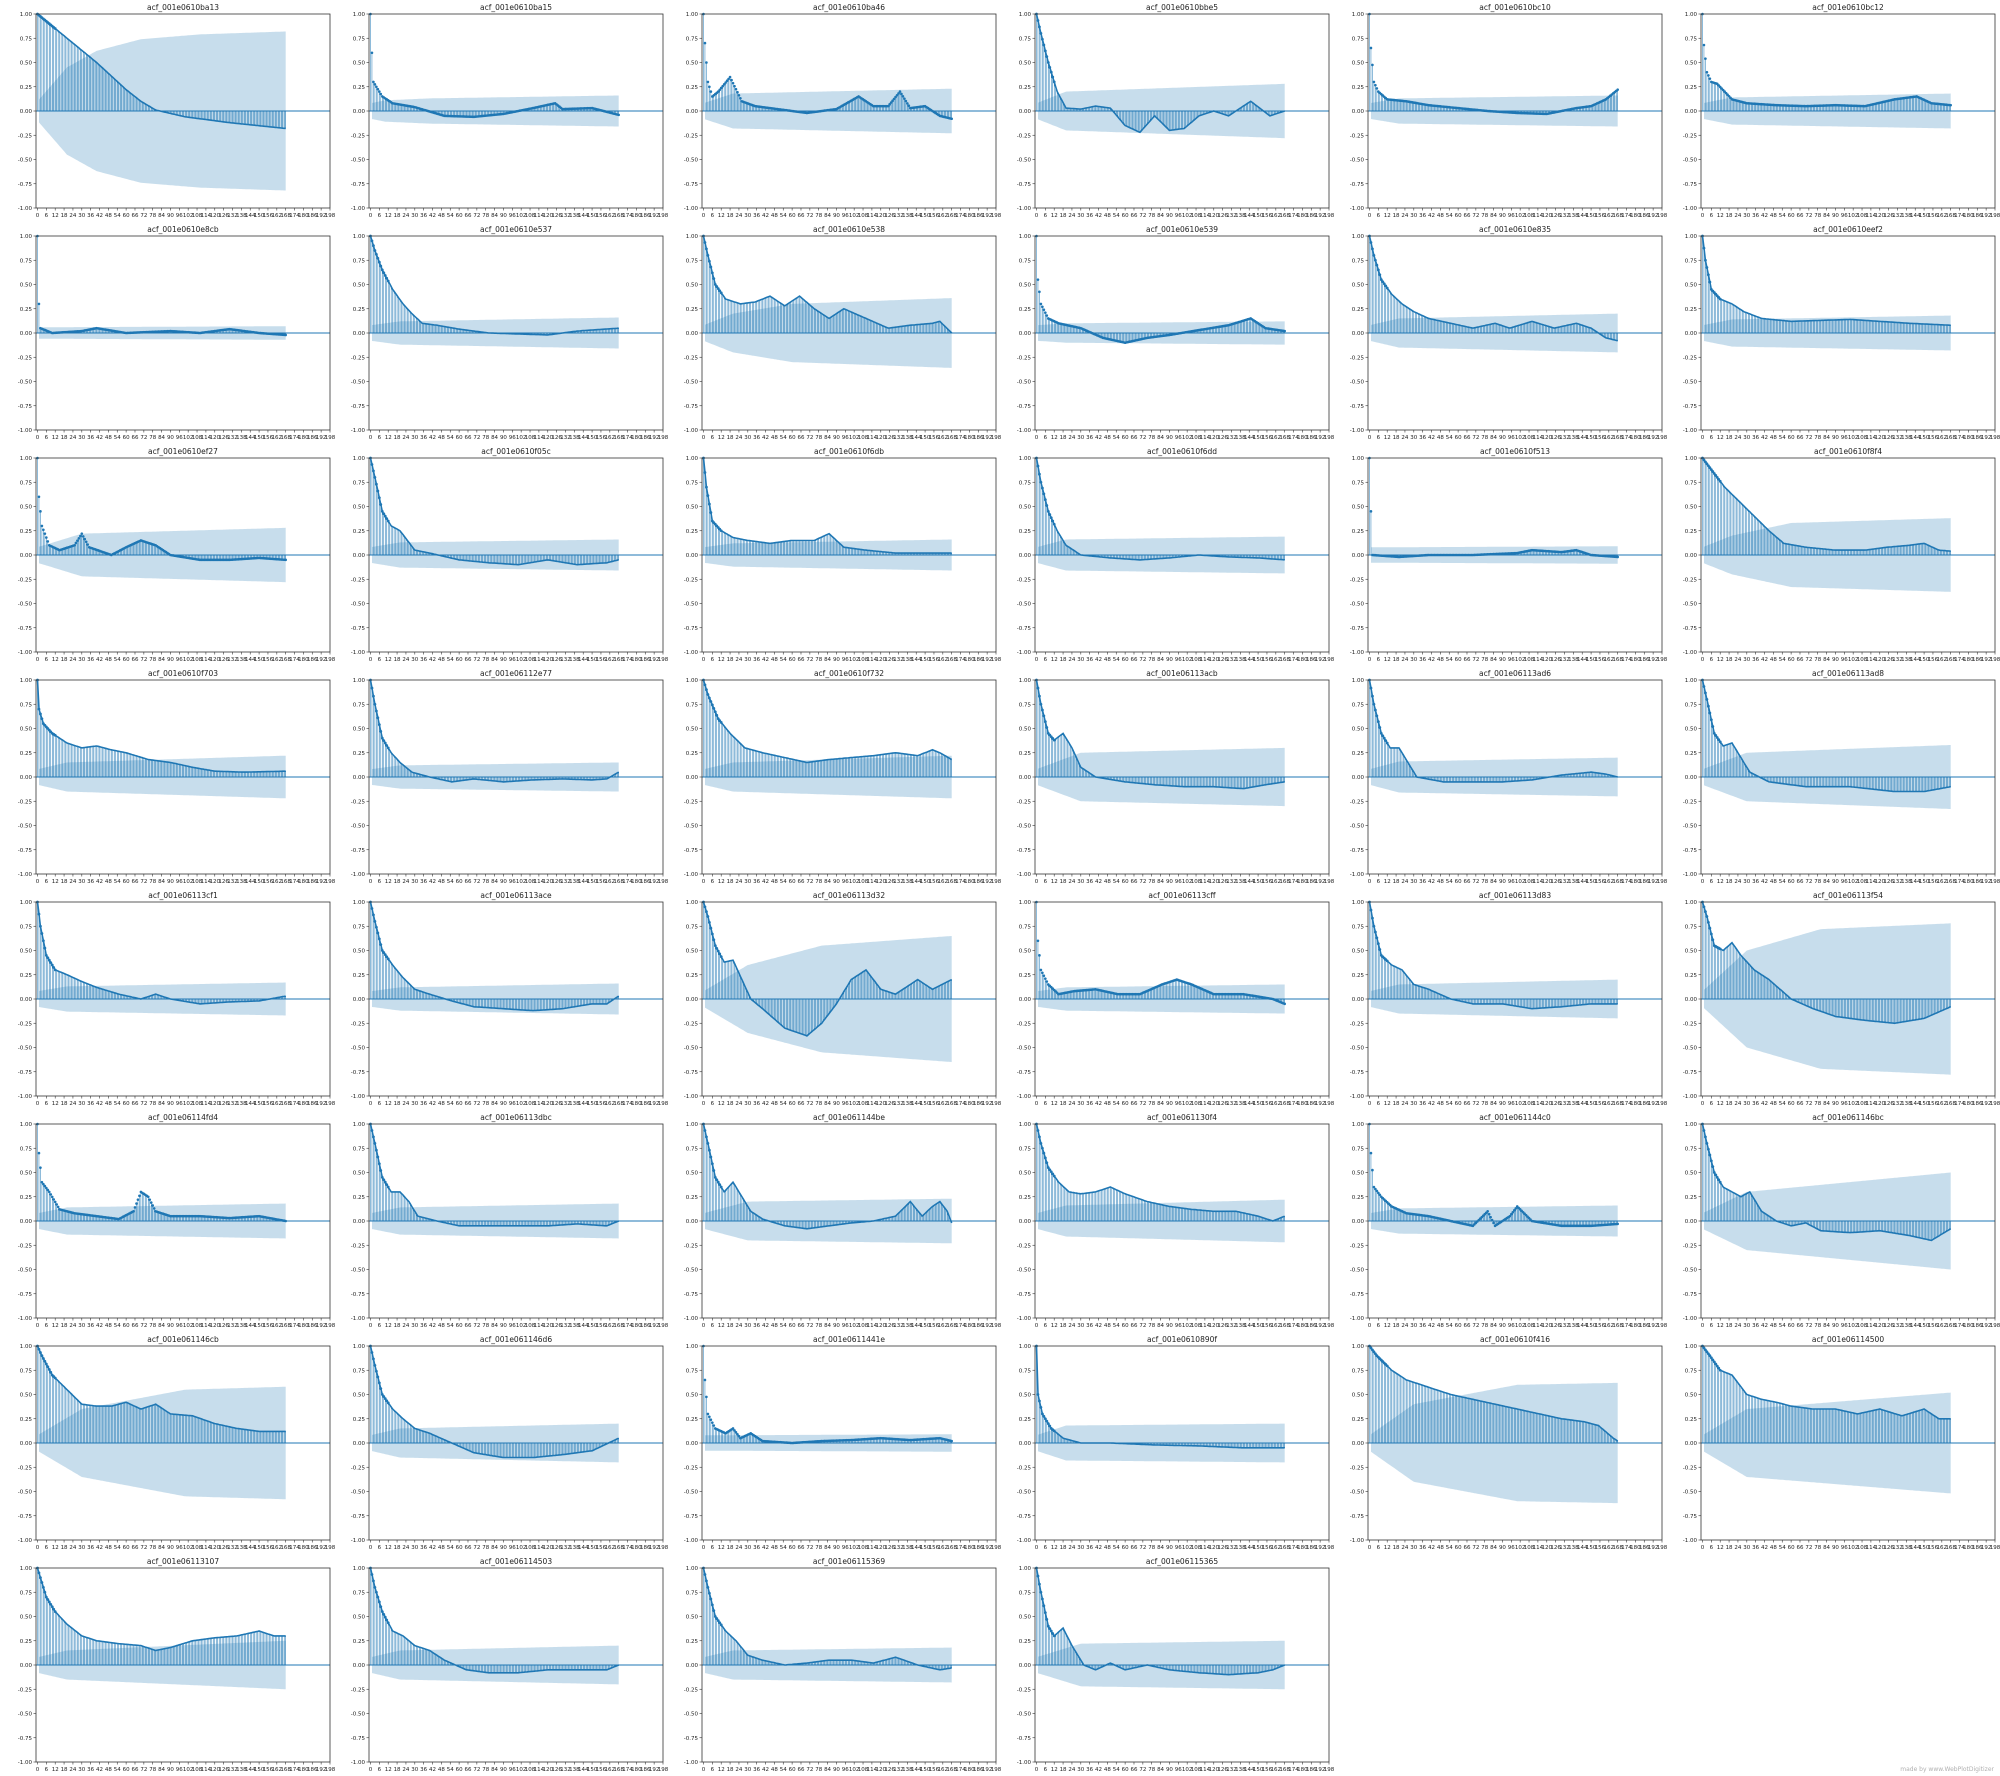  I want to click on x-tick-label: 36, so click(1422, 216).